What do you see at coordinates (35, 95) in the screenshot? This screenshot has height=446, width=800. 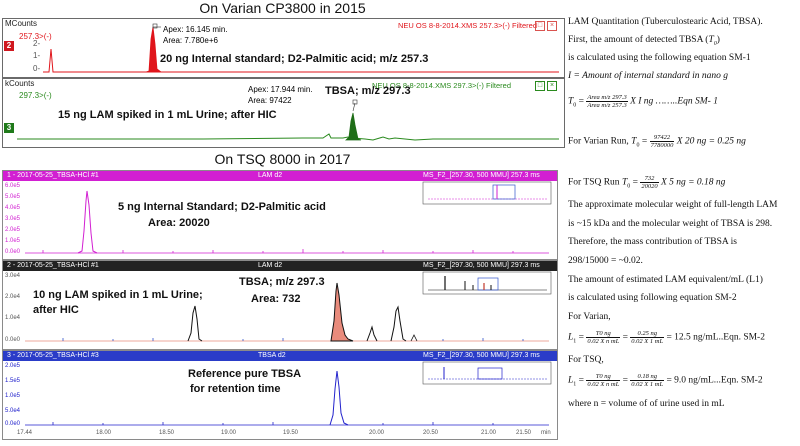 I see `trace-label: 297.3>(-)` at bounding box center [35, 95].